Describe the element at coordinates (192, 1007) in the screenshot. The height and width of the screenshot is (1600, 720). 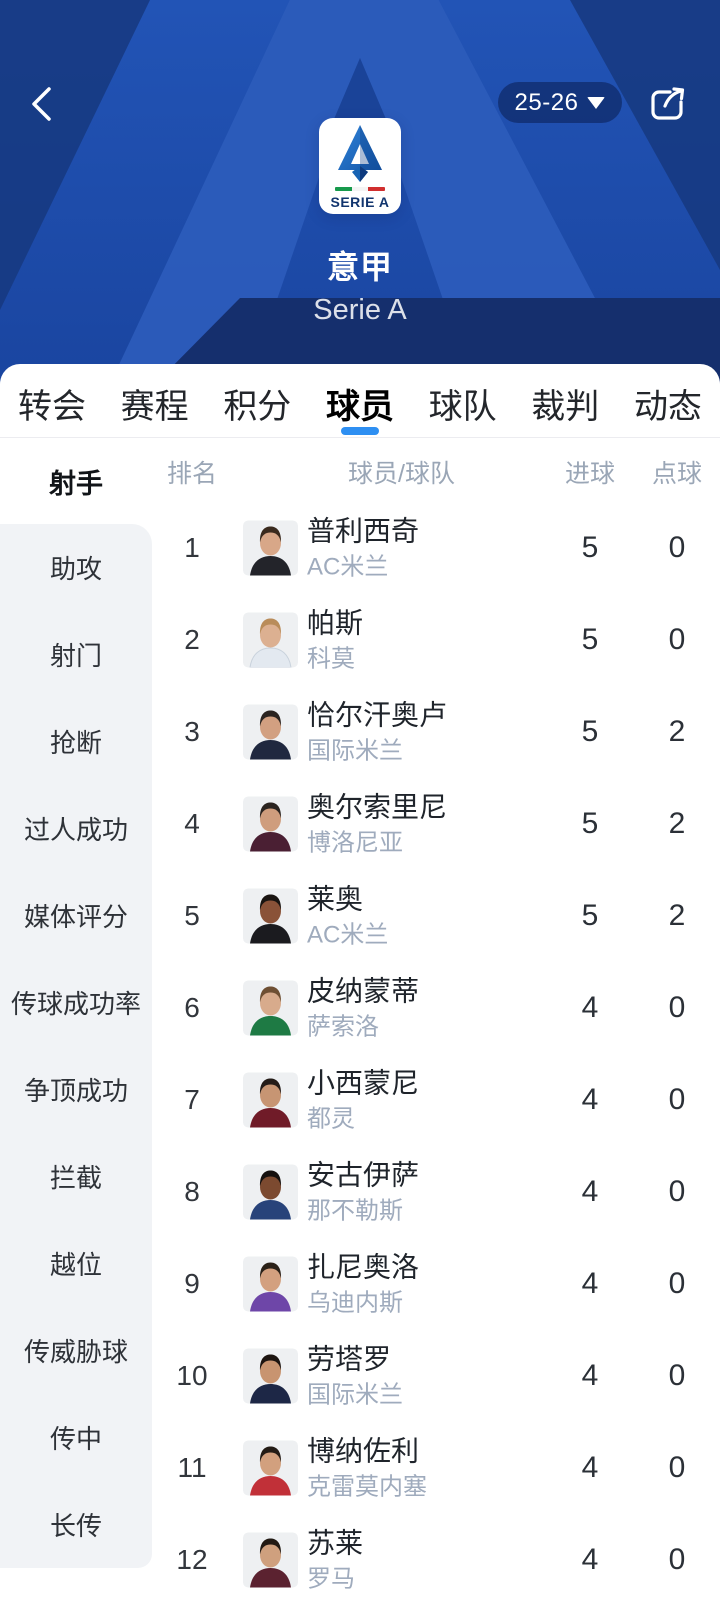
I see `rank-value: 6` at that location.